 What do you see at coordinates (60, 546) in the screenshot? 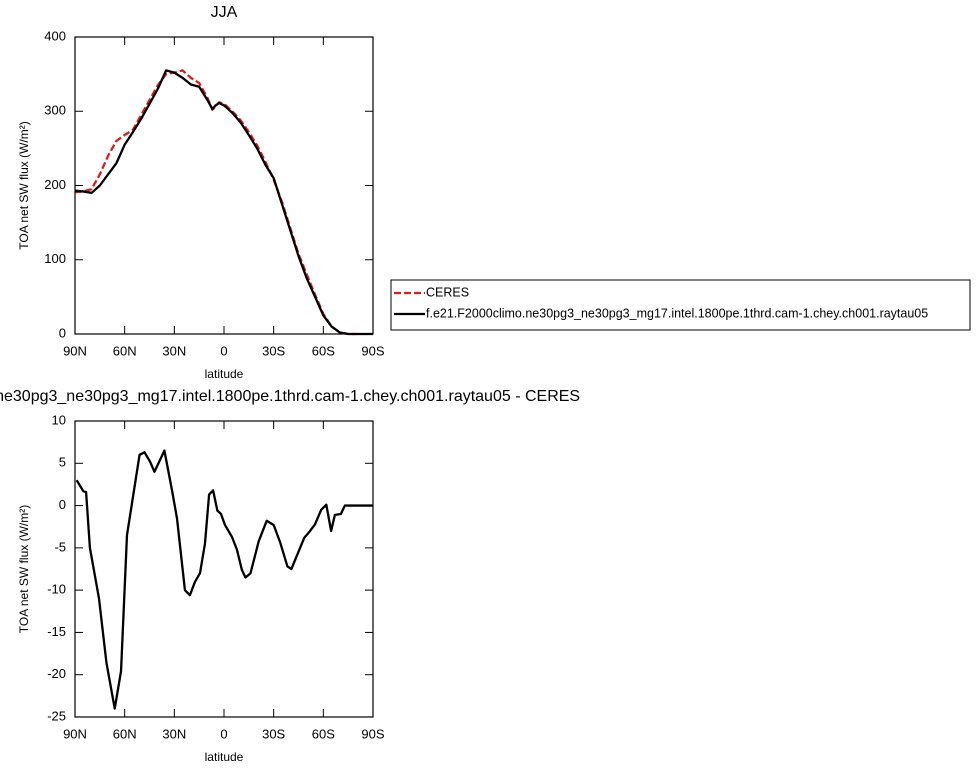
I see `y-tick-label: -5` at bounding box center [60, 546].